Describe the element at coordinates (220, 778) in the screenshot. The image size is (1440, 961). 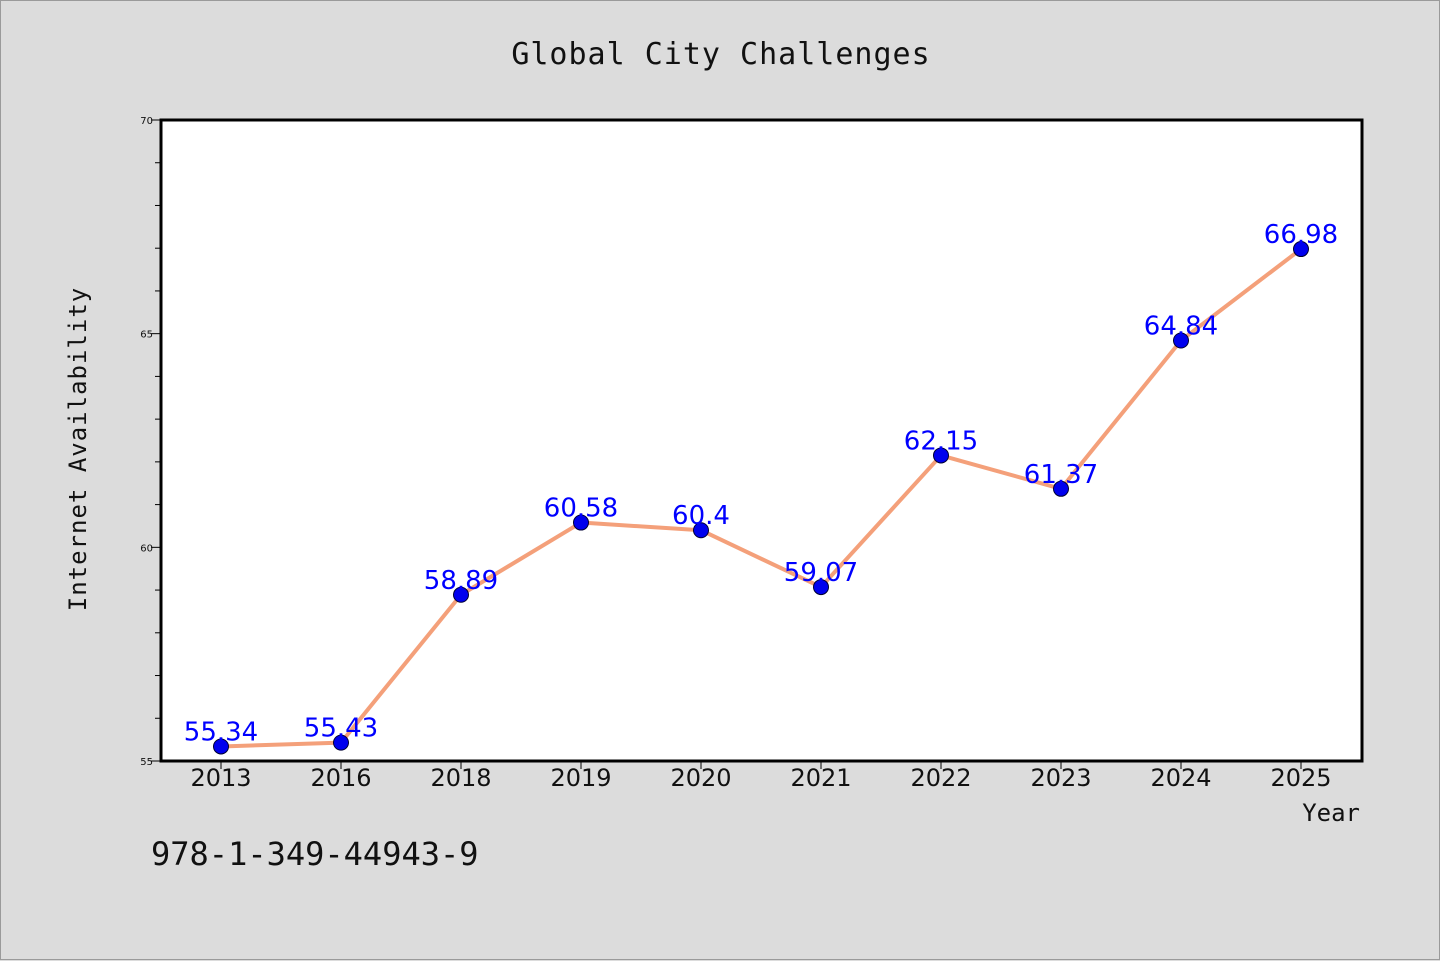
I see `x-tick-label: 2013` at that location.